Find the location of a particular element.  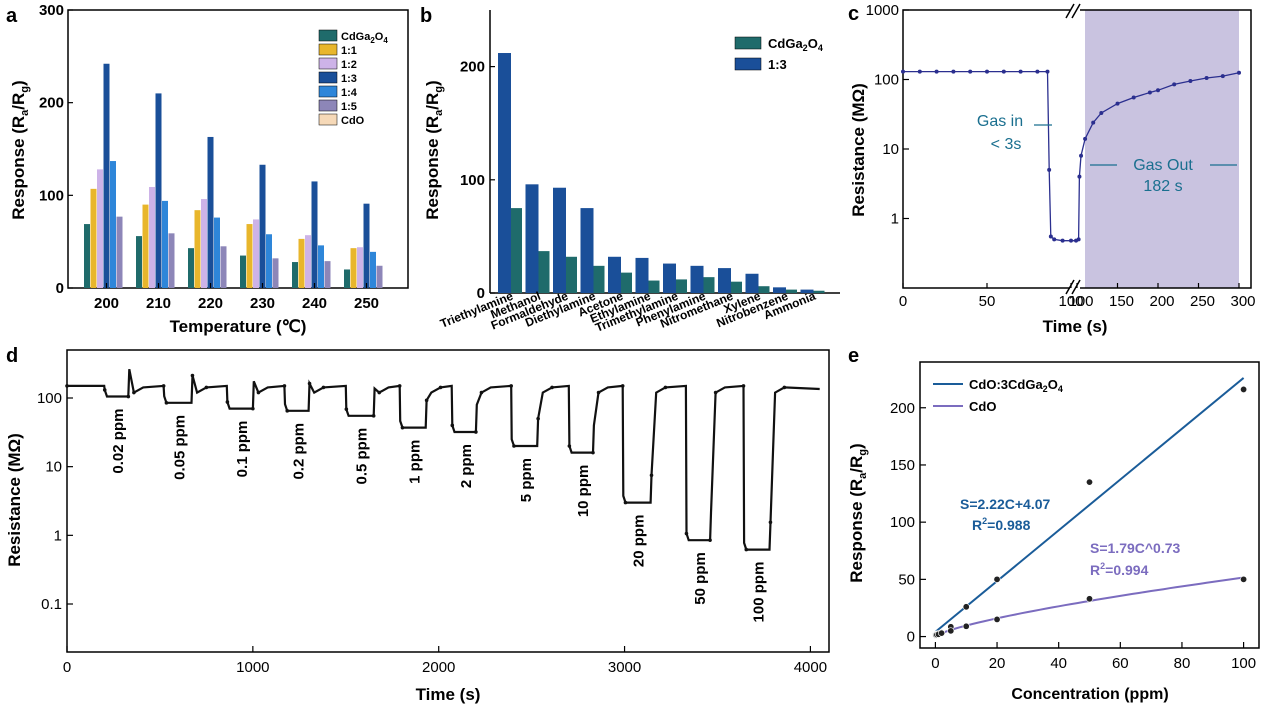

panel-d-step-label: 0.05 ppm is located at coordinates (180, 447).